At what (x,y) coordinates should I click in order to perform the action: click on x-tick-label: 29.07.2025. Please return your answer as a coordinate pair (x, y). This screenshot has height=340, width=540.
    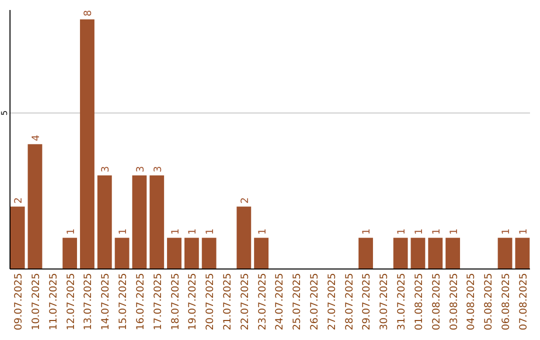
    Looking at the image, I should click on (367, 301).